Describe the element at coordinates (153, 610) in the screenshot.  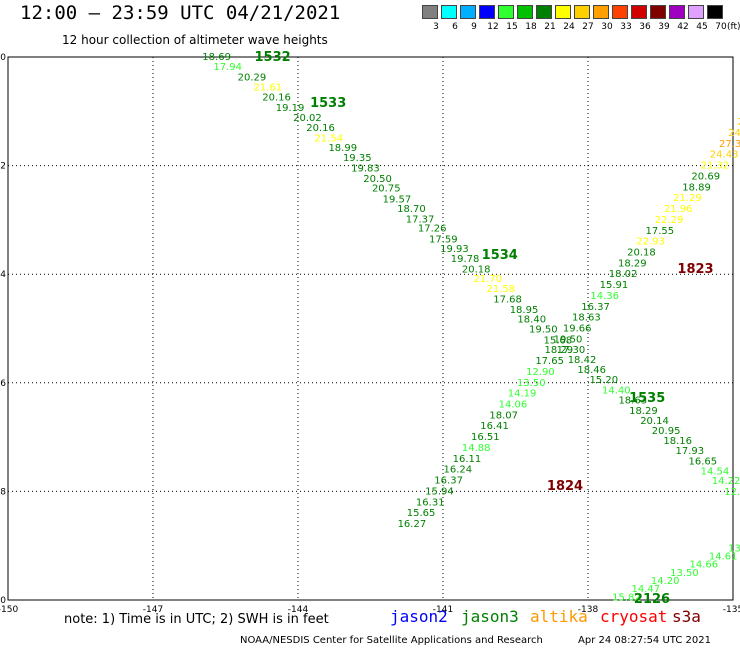
I see `x-tick-label: -147` at that location.